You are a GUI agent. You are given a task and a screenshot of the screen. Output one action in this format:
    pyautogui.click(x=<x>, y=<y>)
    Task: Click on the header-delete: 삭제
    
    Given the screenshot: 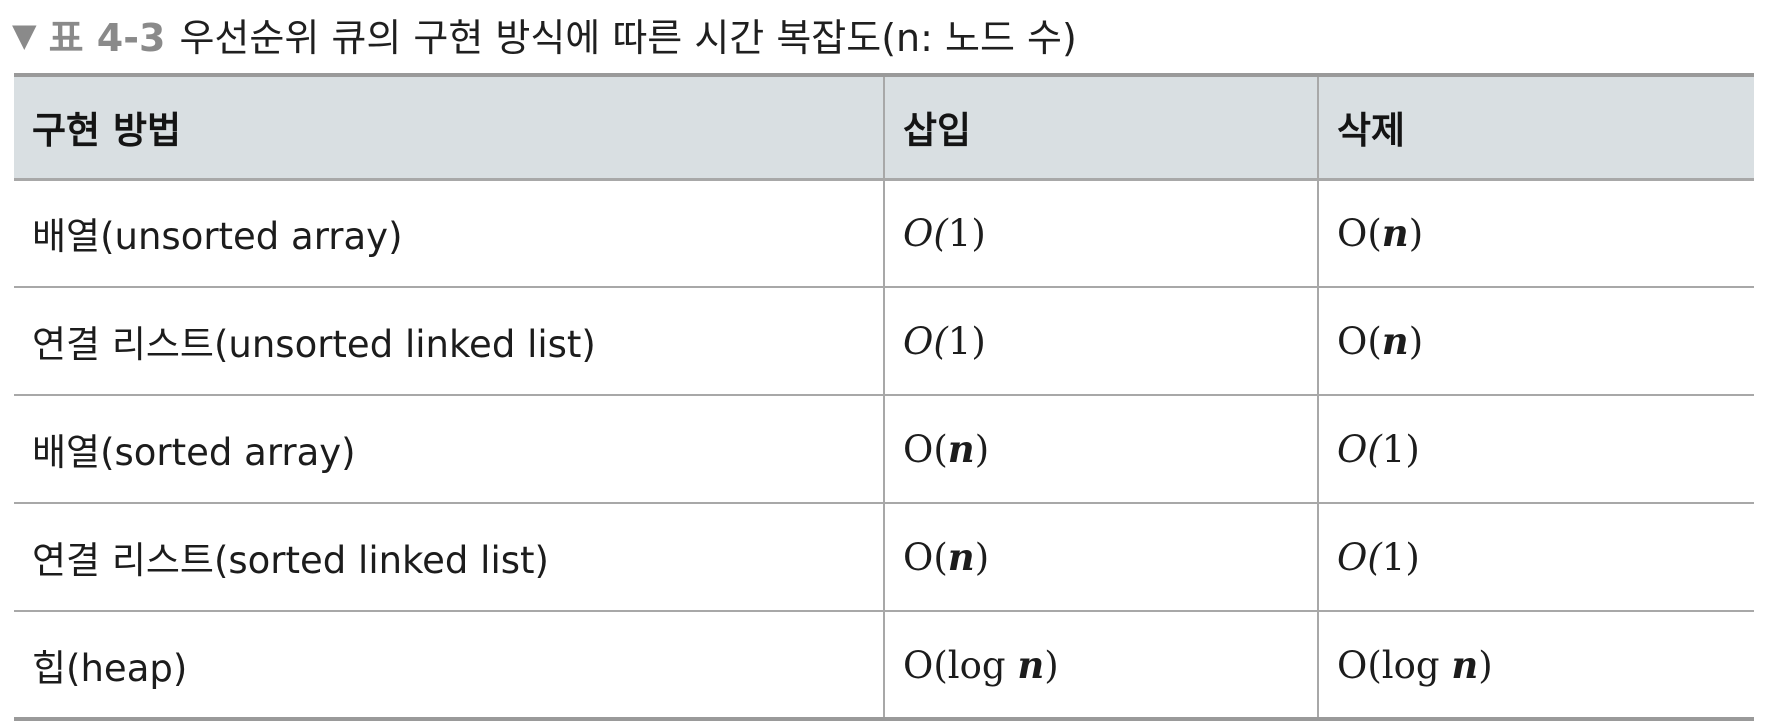 What is the action you would take?
    pyautogui.click(x=1536, y=127)
    